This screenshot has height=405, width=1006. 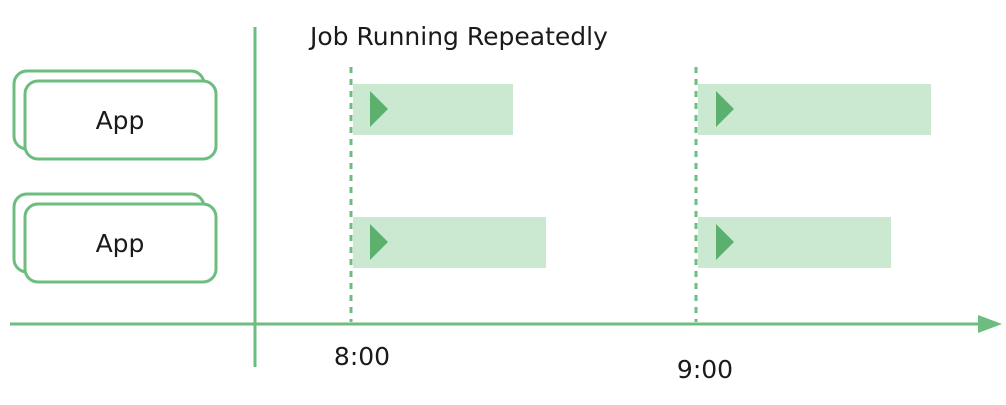 I want to click on diagram-title: Job Running Repeatedly, so click(x=458, y=36).